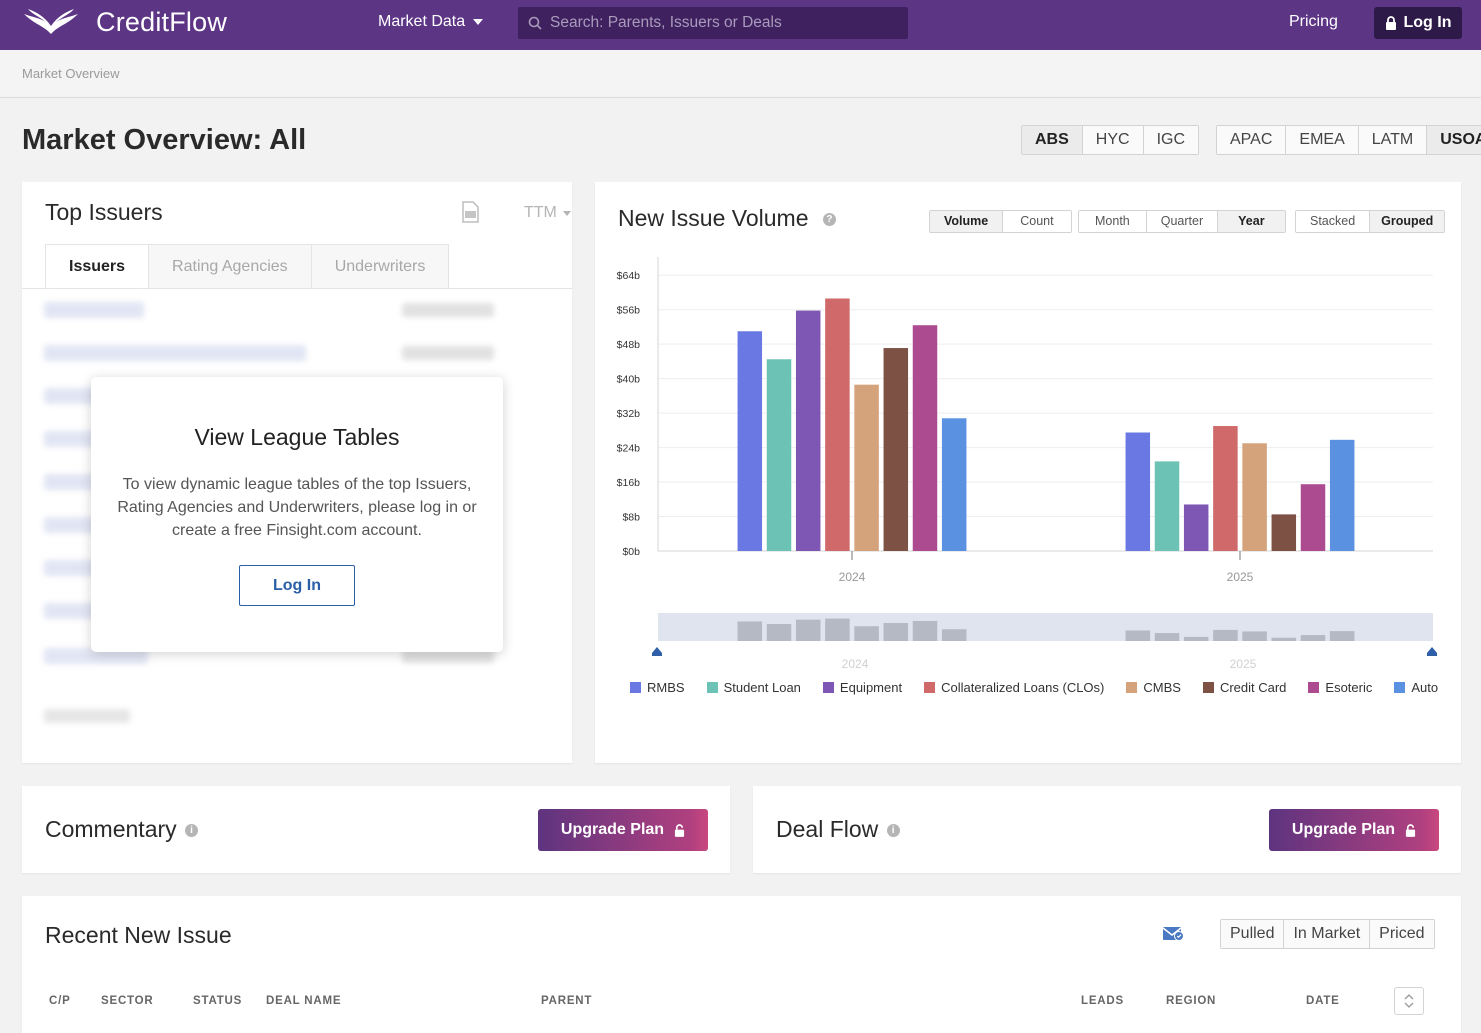 This screenshot has width=1481, height=1033. Describe the element at coordinates (753, 687) in the screenshot. I see `legend-item: Student Loan` at that location.